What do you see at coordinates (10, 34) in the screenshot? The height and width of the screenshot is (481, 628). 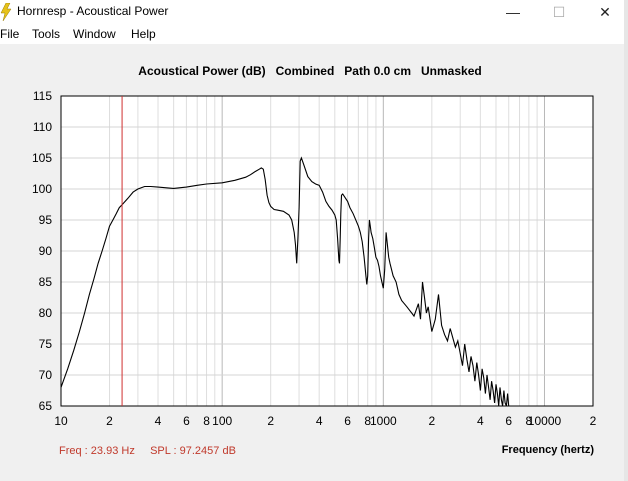 I see `menu-file: File` at bounding box center [10, 34].